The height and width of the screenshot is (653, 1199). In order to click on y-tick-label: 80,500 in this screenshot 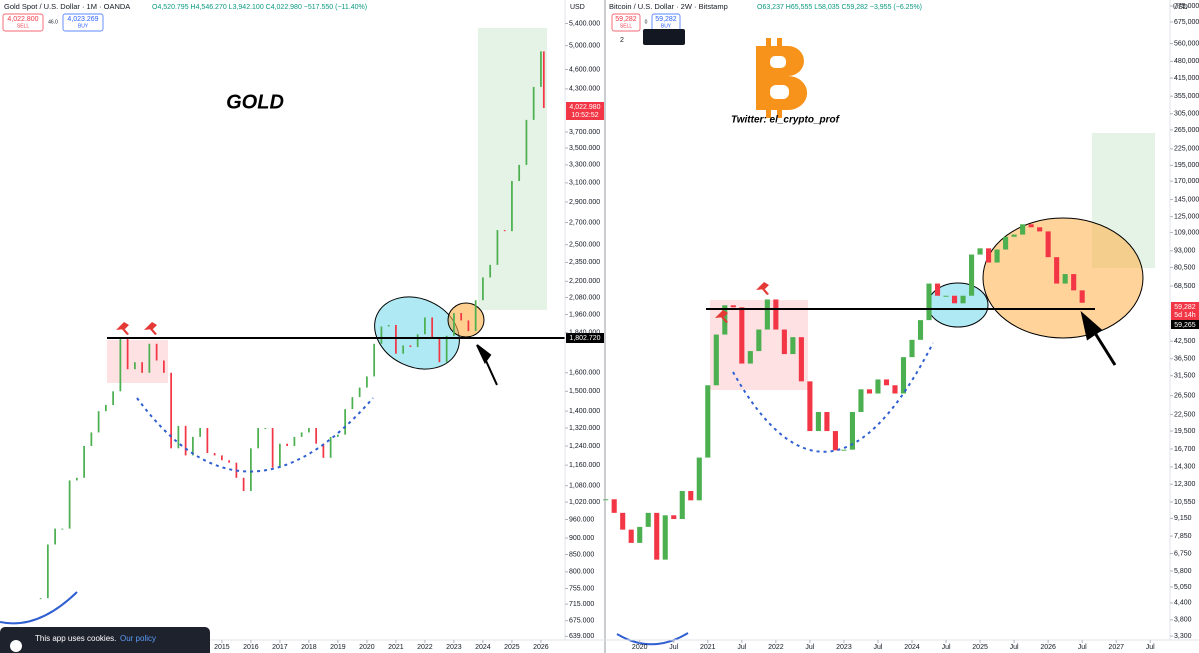, I will do `click(1185, 267)`.